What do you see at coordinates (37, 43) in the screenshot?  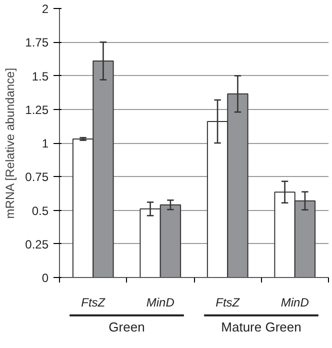 I see `y-tick-label: 1.75` at bounding box center [37, 43].